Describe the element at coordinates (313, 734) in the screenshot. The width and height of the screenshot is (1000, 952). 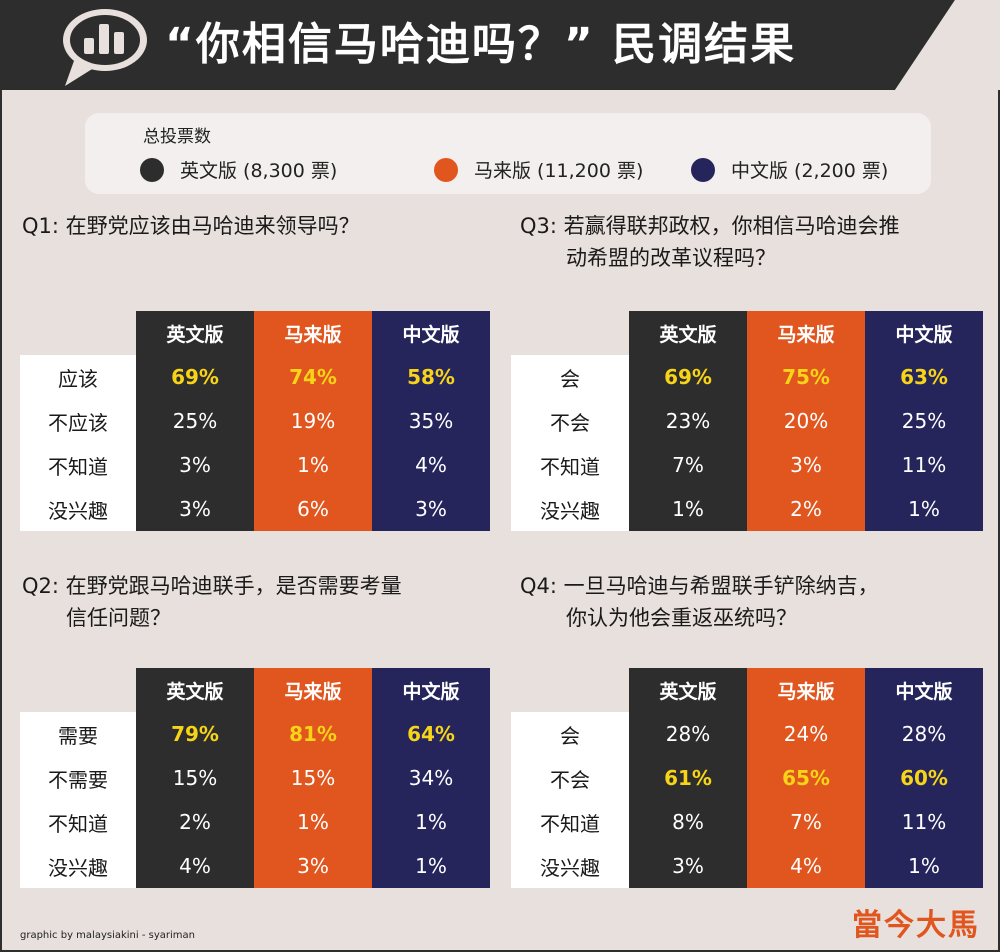
I see `value-cell-malay: 81%` at that location.